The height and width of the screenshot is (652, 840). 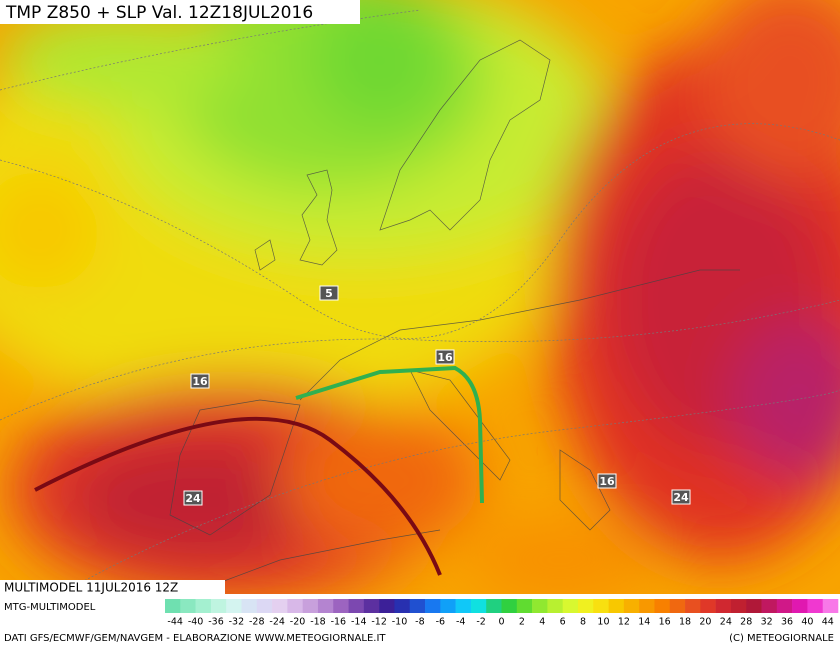 I want to click on contour-label: 5, so click(x=329, y=293).